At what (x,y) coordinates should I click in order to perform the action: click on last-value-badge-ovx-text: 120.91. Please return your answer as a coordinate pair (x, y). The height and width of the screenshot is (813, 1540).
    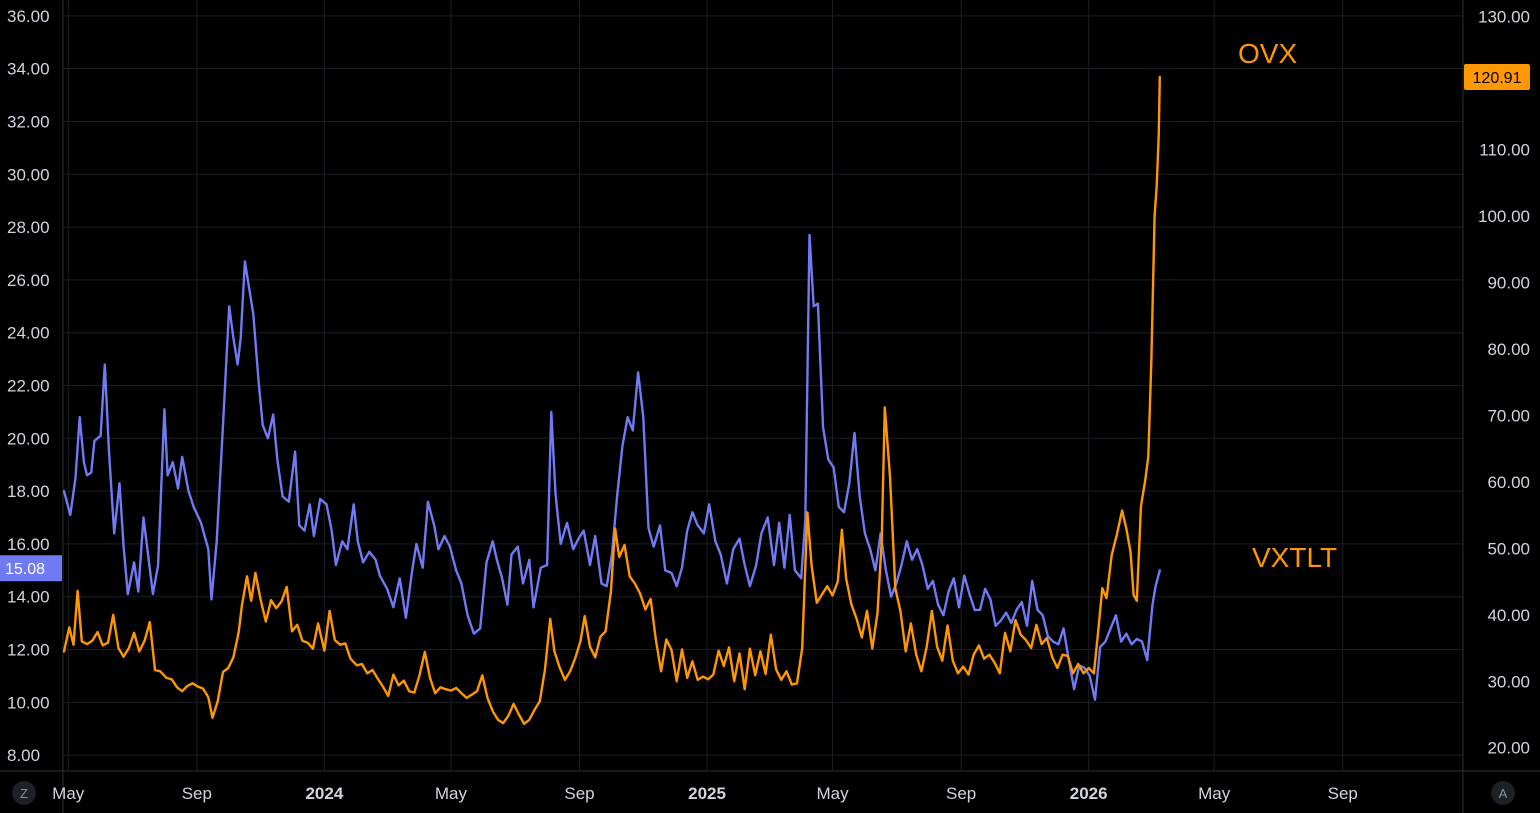
    Looking at the image, I should click on (1497, 78).